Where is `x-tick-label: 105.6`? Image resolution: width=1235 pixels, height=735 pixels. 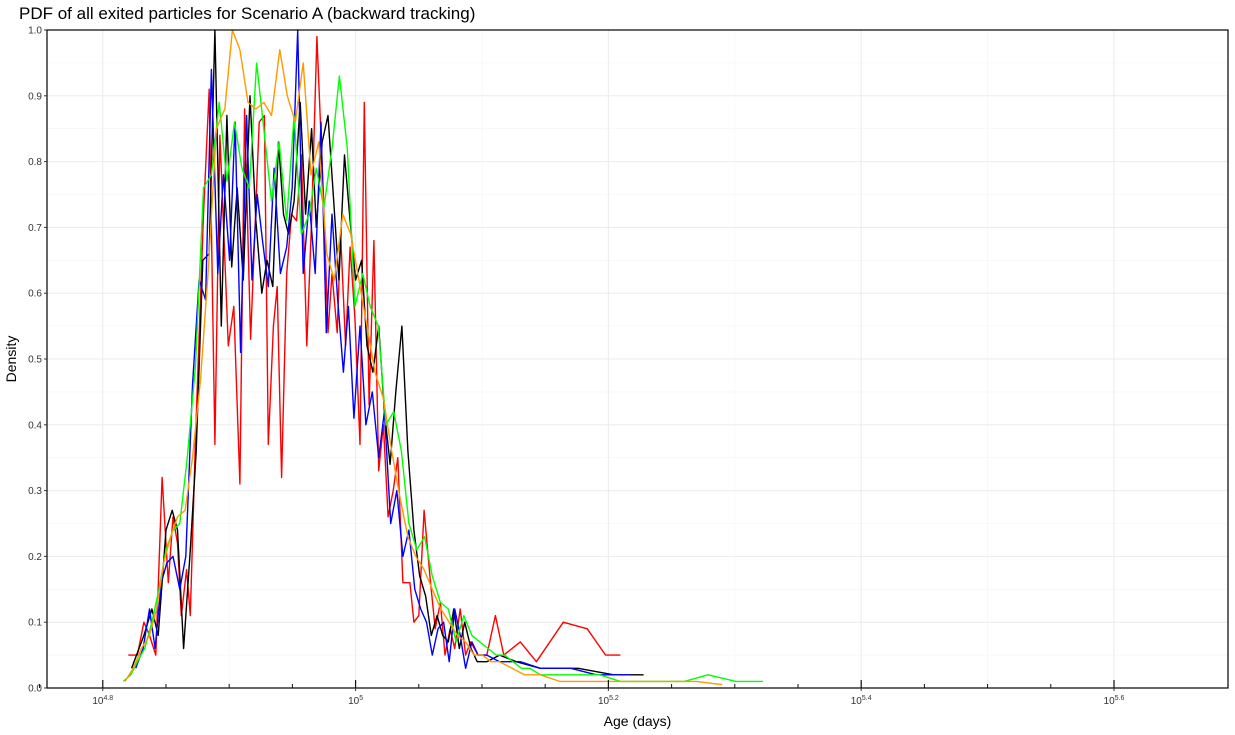 x-tick-label: 105.6 is located at coordinates (1114, 701).